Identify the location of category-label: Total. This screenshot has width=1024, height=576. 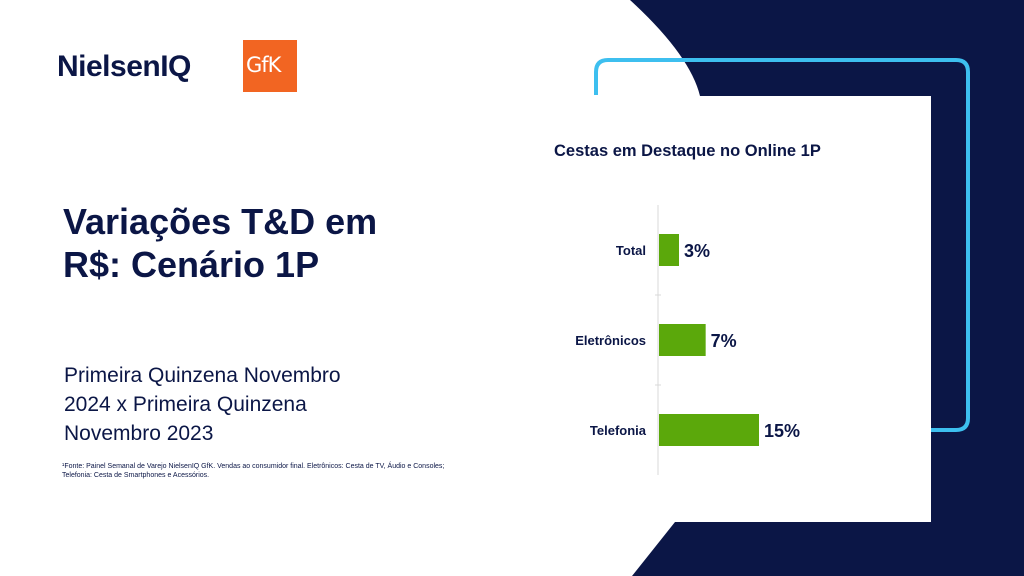
(631, 250).